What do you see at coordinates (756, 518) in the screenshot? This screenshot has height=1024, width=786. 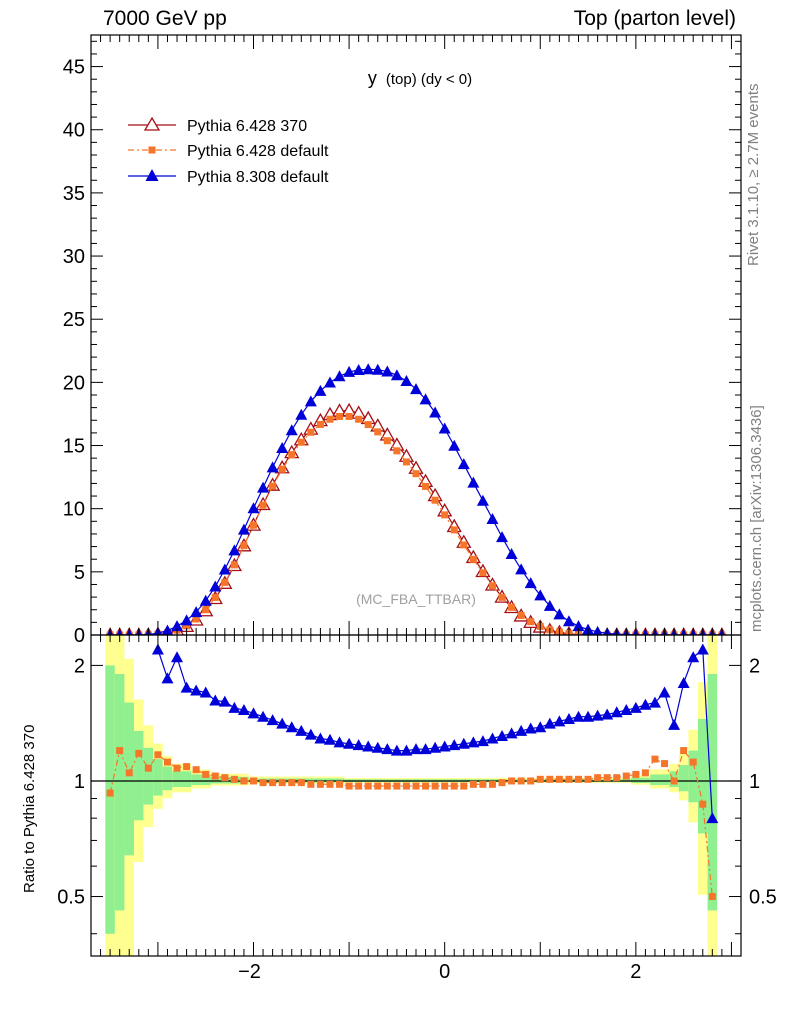 I see `mcplots-label: mcplots.cern.ch [arXiv:1306.3436]` at bounding box center [756, 518].